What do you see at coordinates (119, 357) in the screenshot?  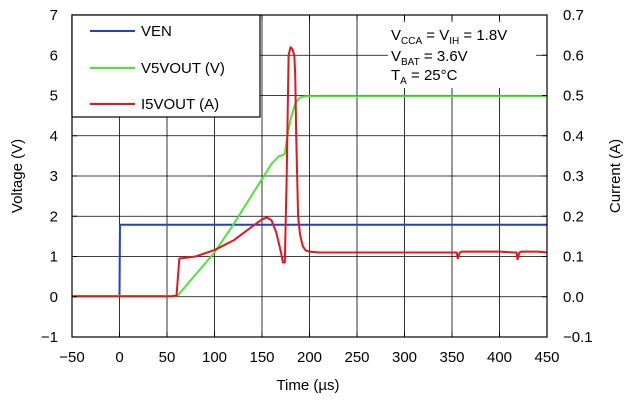 I see `x-tick-label: 0` at bounding box center [119, 357].